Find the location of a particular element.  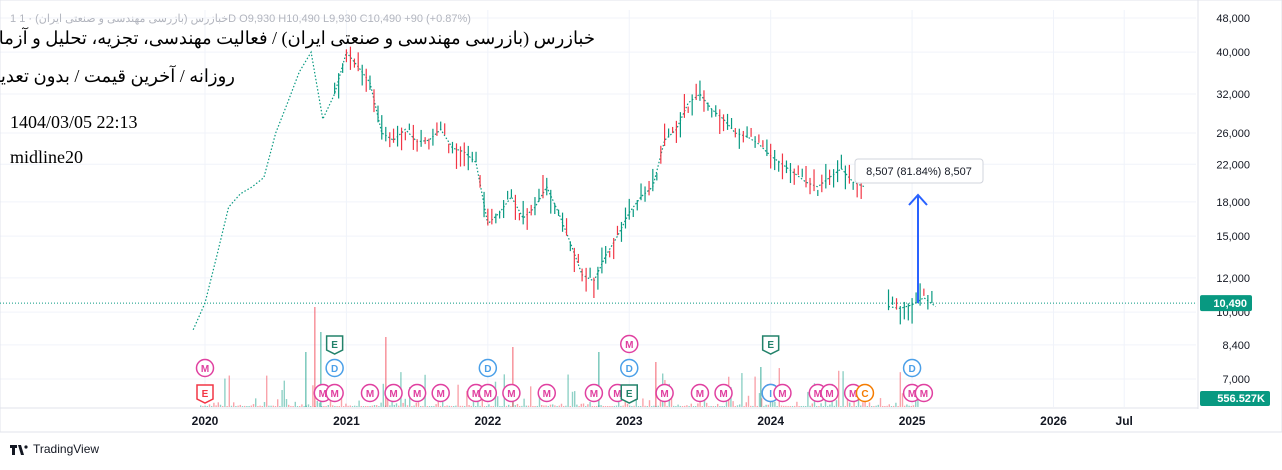

earnings-letter: E is located at coordinates (205, 394).